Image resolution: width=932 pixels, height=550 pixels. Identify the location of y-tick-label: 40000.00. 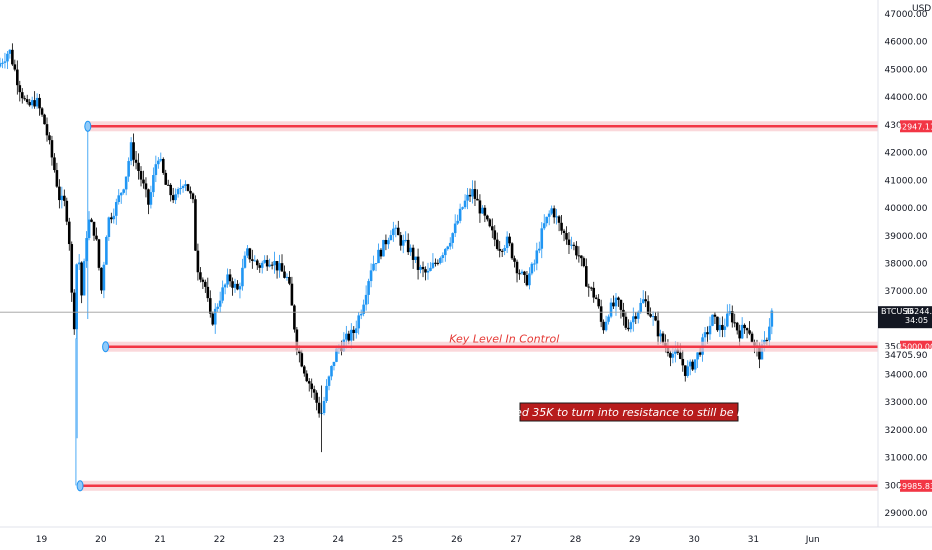
(906, 209).